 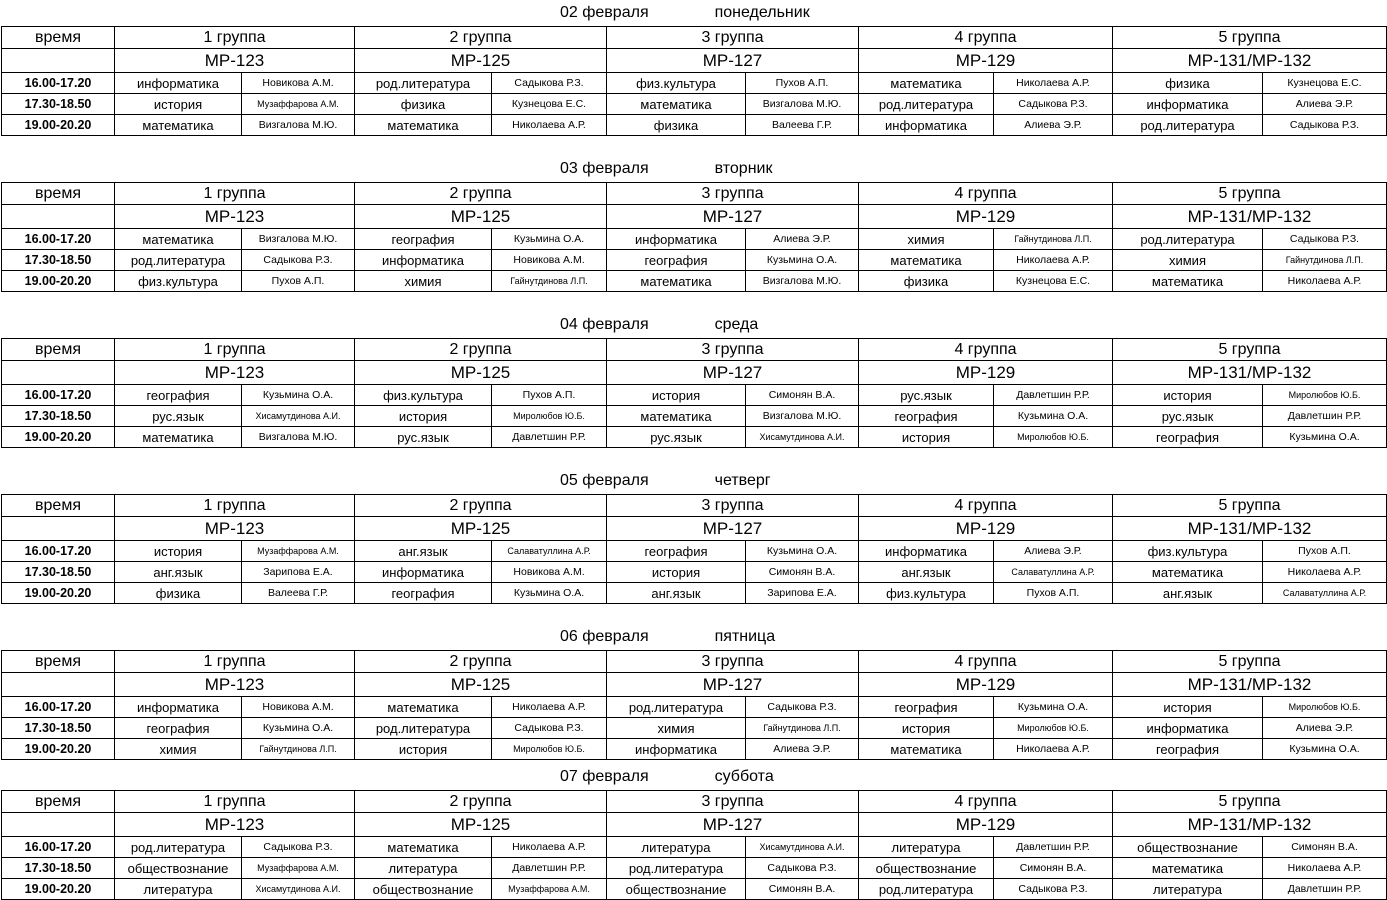 What do you see at coordinates (1187, 416) in the screenshot?
I see `lesson-subject: рус.язык` at bounding box center [1187, 416].